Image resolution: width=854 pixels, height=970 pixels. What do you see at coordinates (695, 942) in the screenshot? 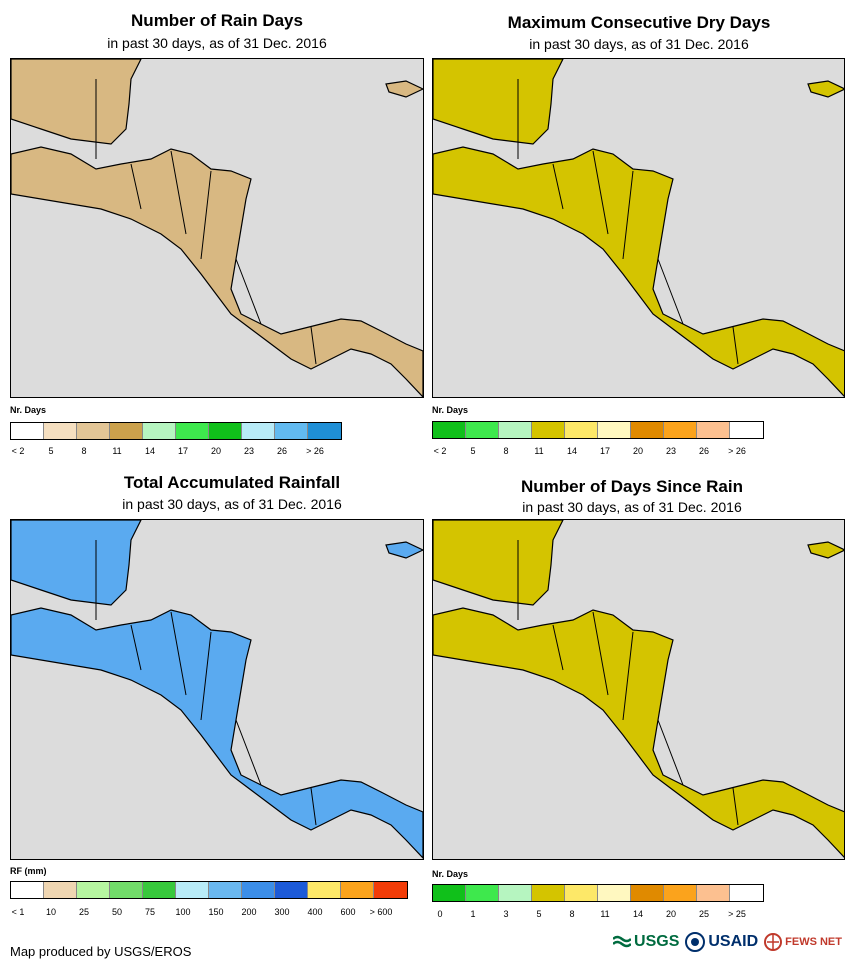
I see `usaid-seal-icon` at bounding box center [695, 942].